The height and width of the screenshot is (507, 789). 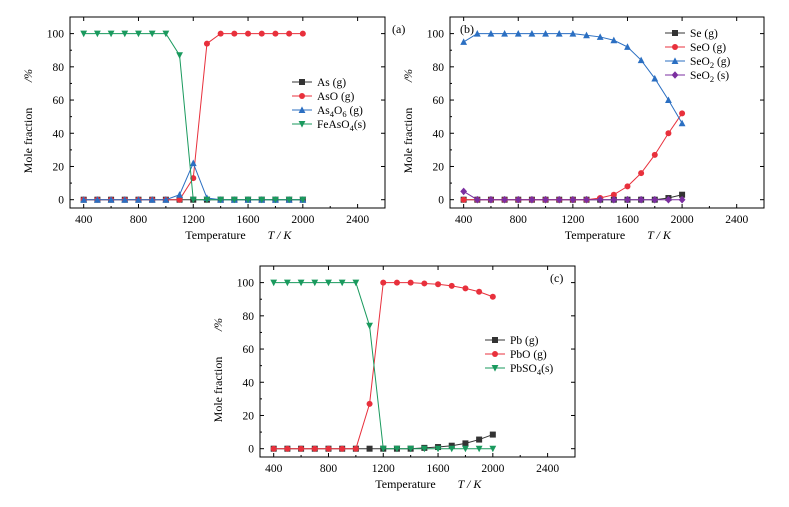 What do you see at coordinates (595, 235) in the screenshot?
I see `x-axis-title: Temperature` at bounding box center [595, 235].